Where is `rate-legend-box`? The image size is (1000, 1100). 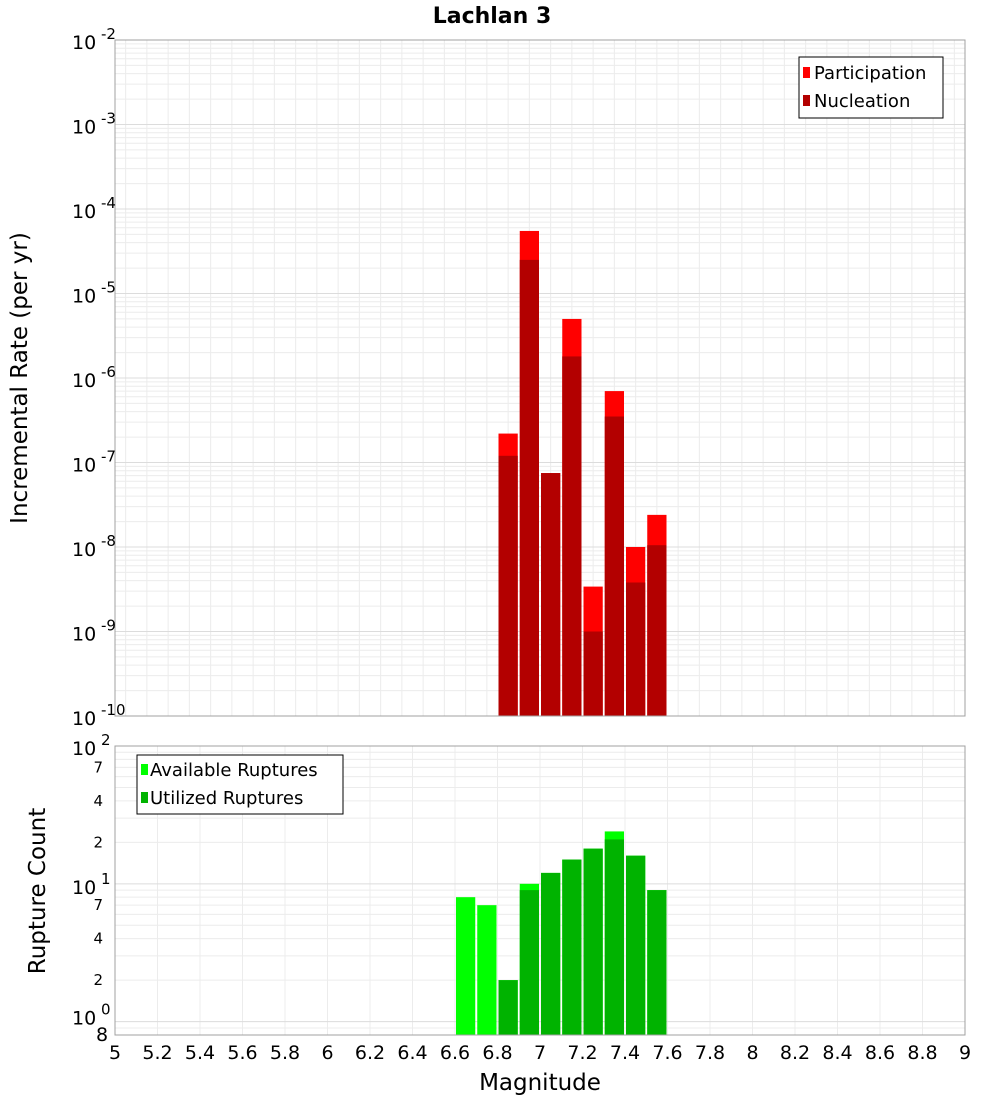 rate-legend-box is located at coordinates (871, 87).